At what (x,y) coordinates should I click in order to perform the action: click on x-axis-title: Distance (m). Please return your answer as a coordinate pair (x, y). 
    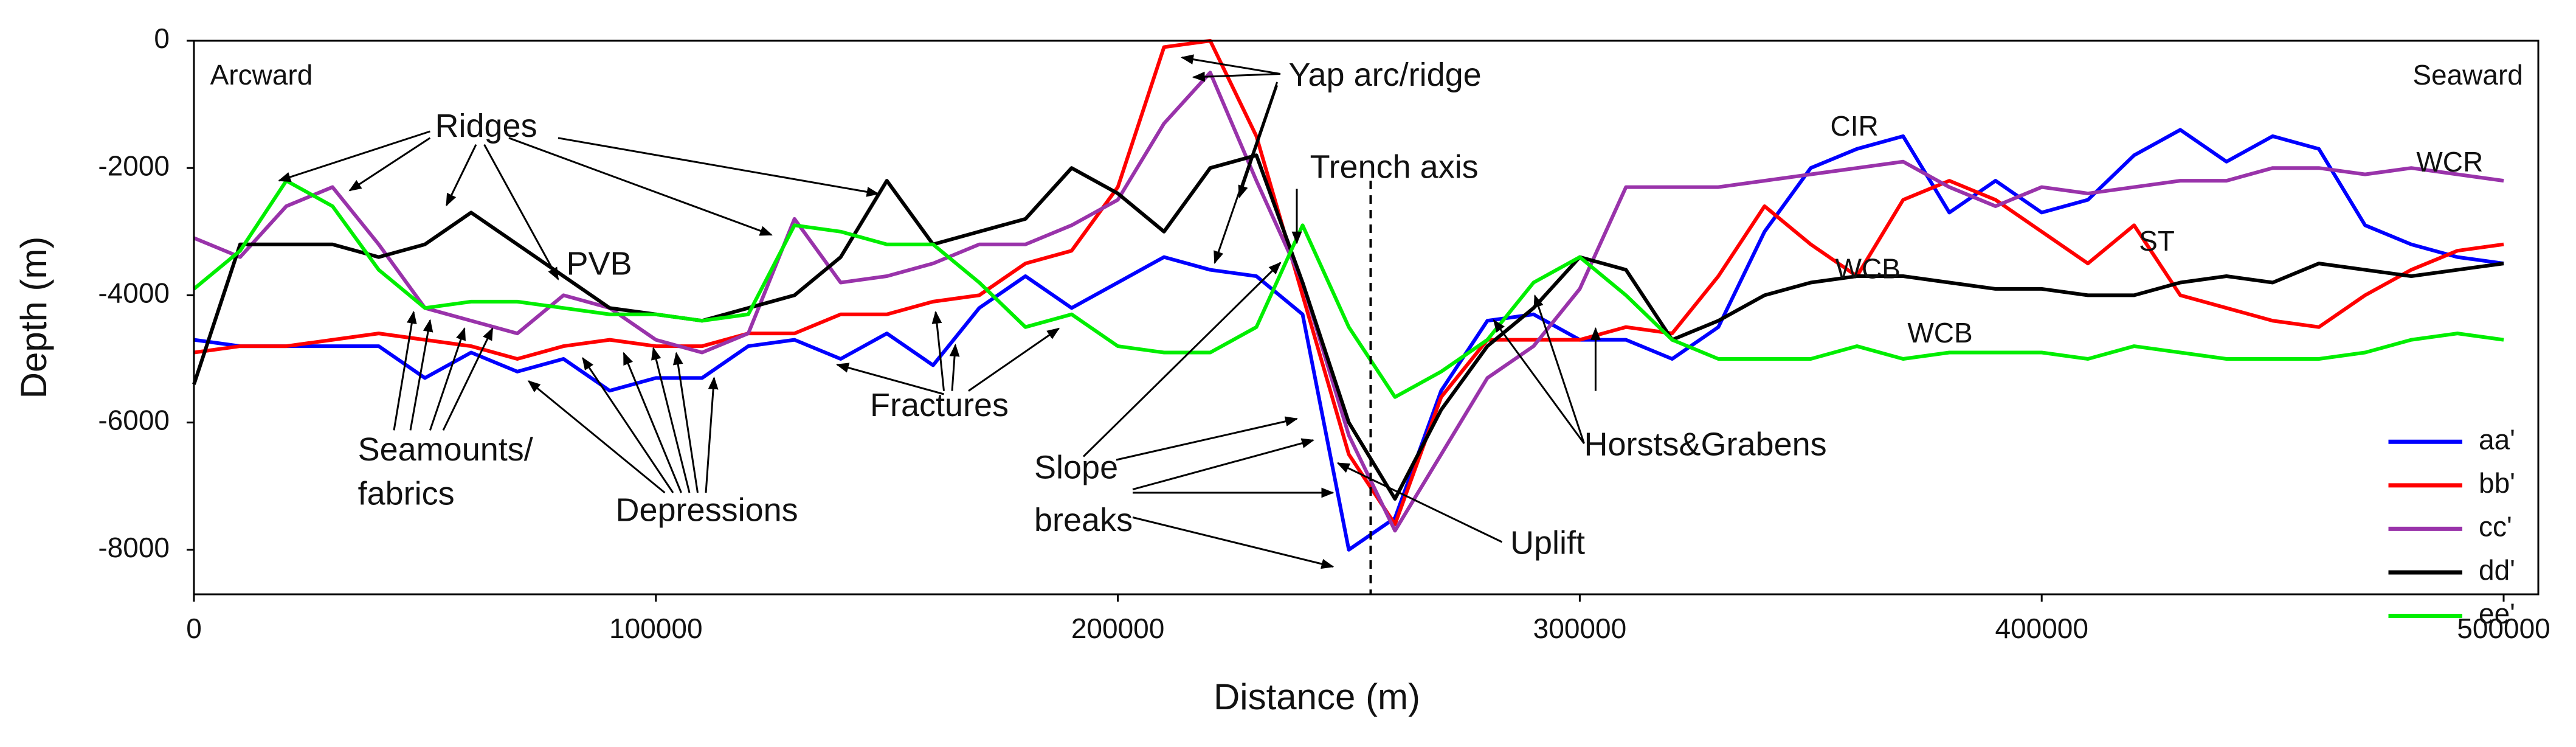
    Looking at the image, I should click on (1317, 696).